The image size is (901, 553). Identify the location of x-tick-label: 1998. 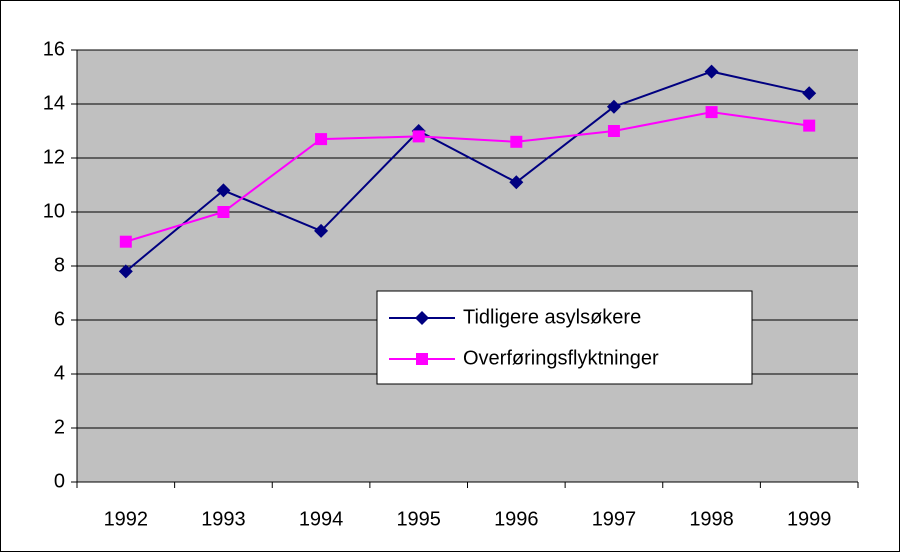
(711, 519).